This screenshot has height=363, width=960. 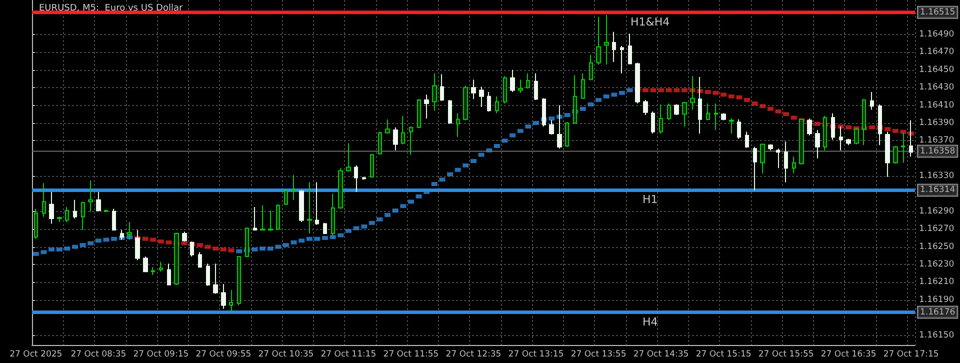 What do you see at coordinates (936, 35) in the screenshot?
I see `y-tick-label: 1.16490` at bounding box center [936, 35].